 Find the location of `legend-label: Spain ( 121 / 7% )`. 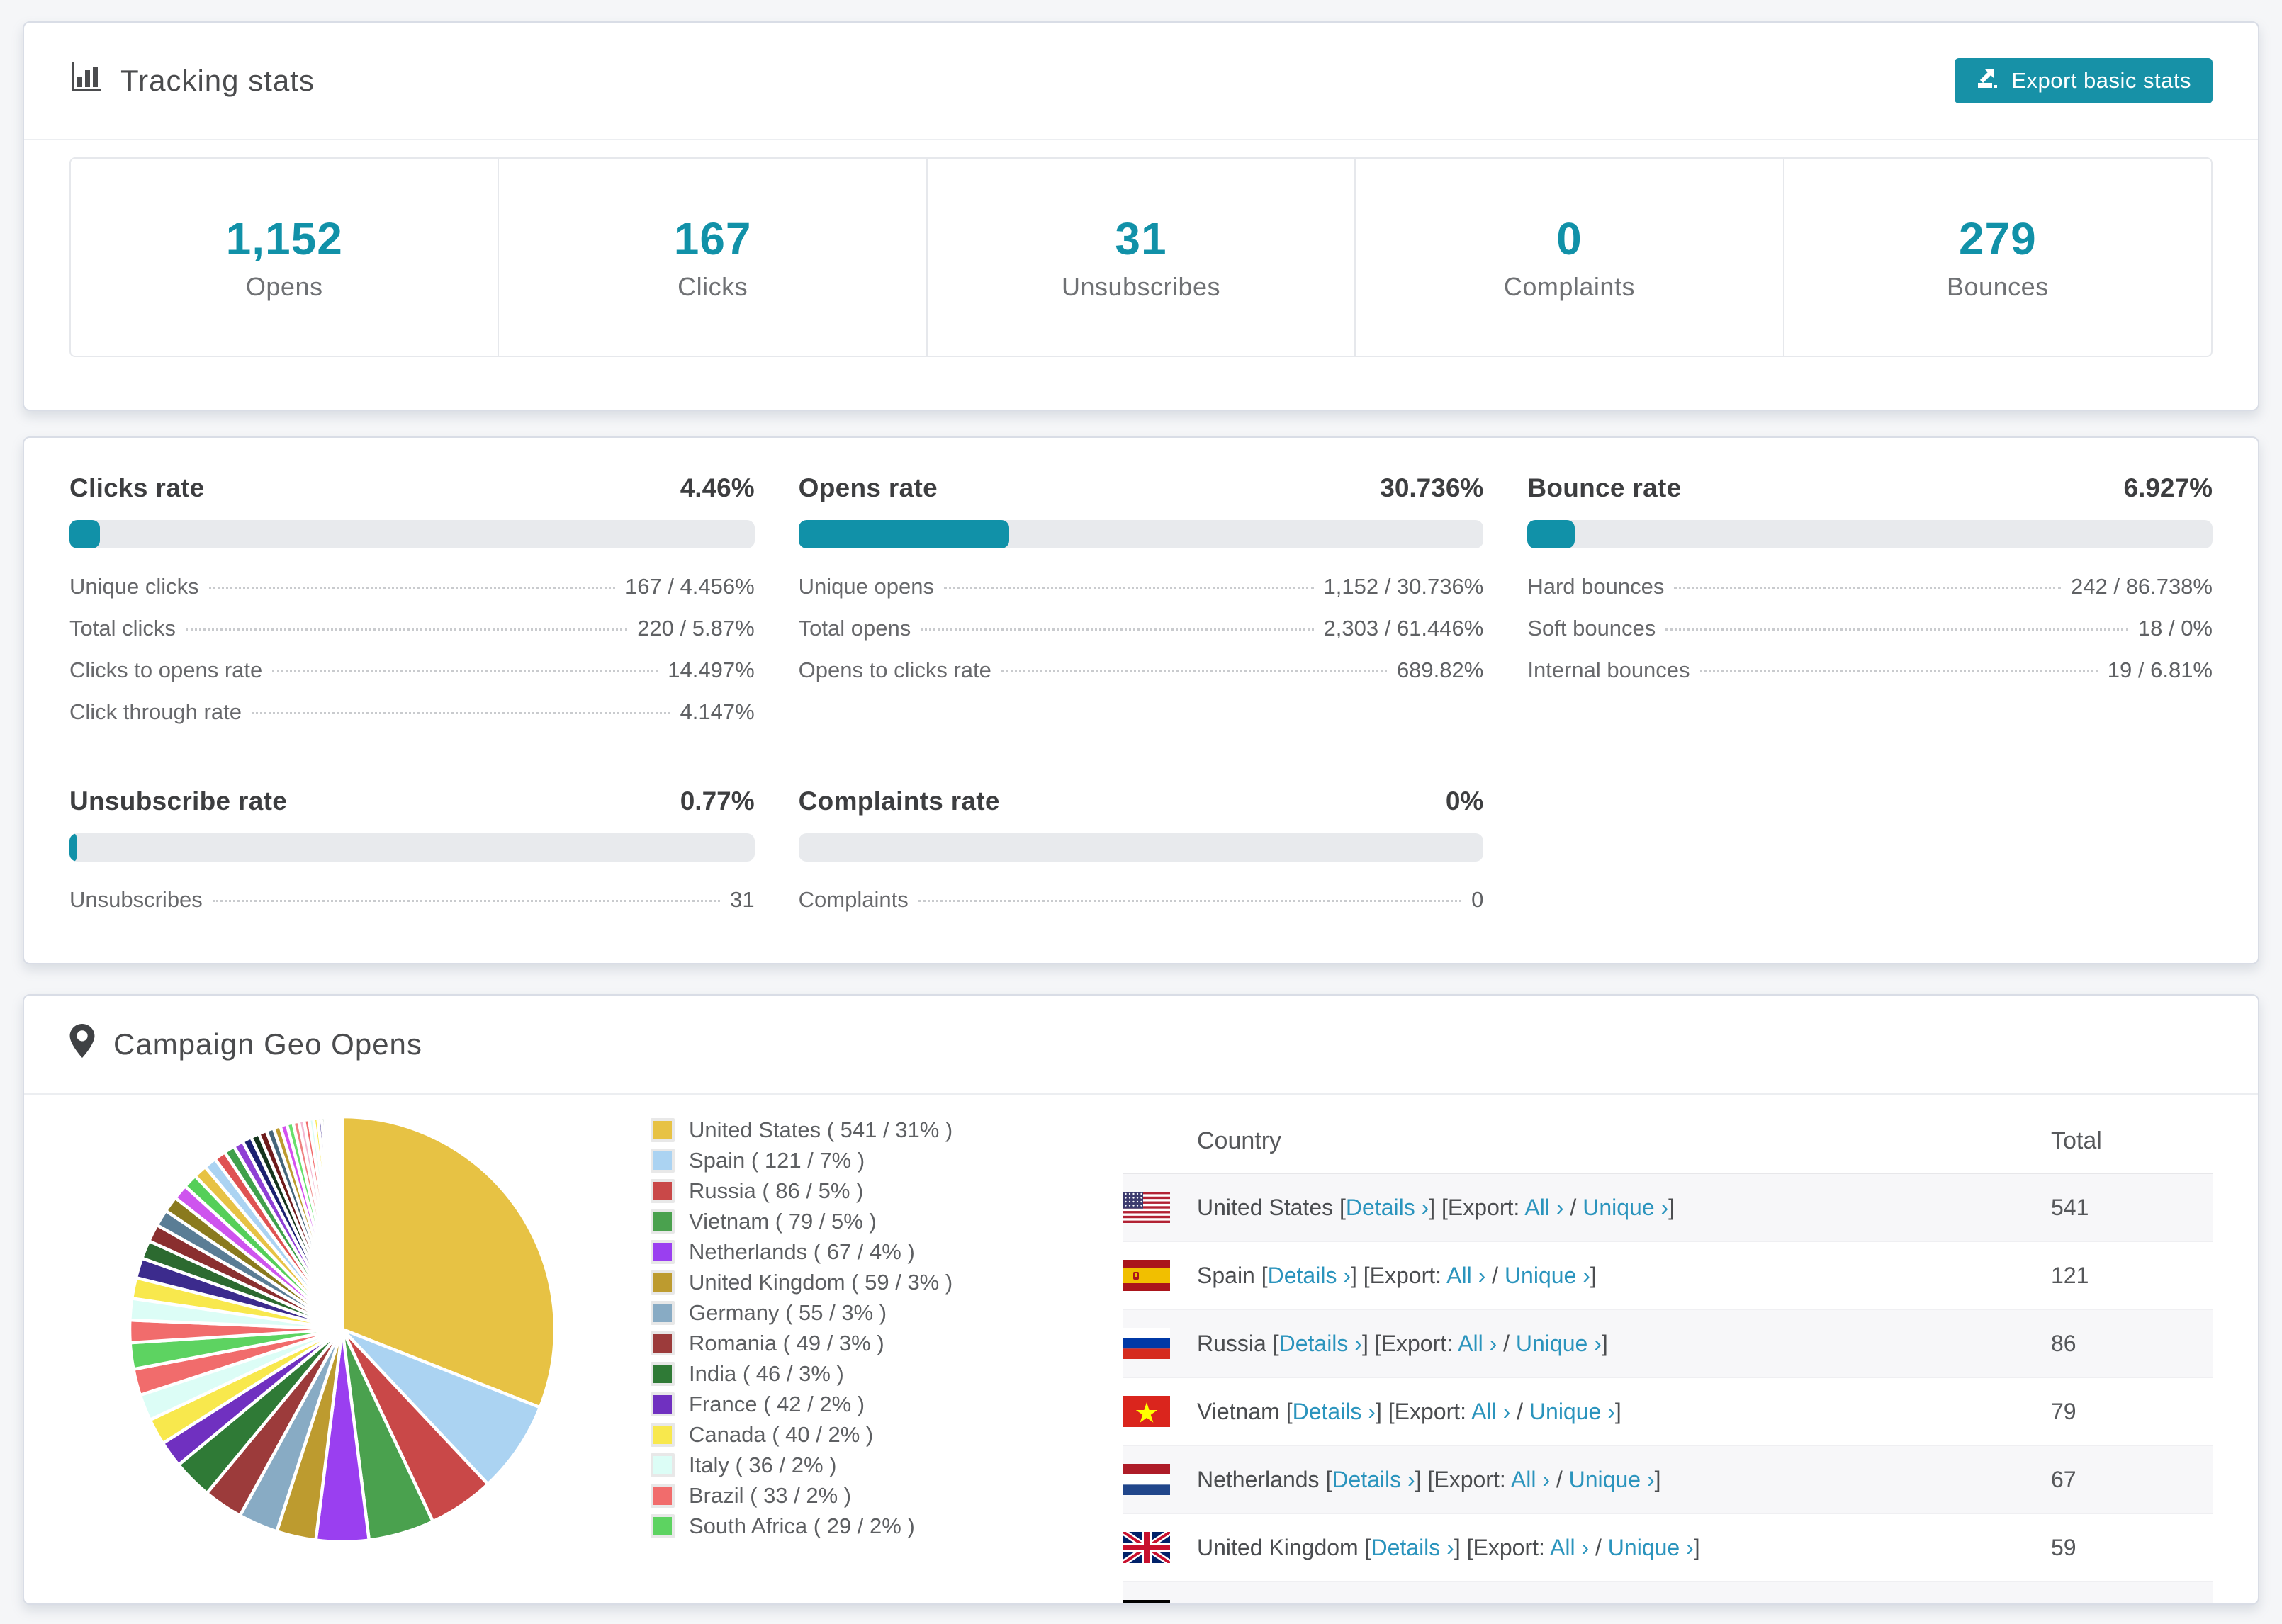

legend-label: Spain ( 121 / 7% ) is located at coordinates (777, 1160).